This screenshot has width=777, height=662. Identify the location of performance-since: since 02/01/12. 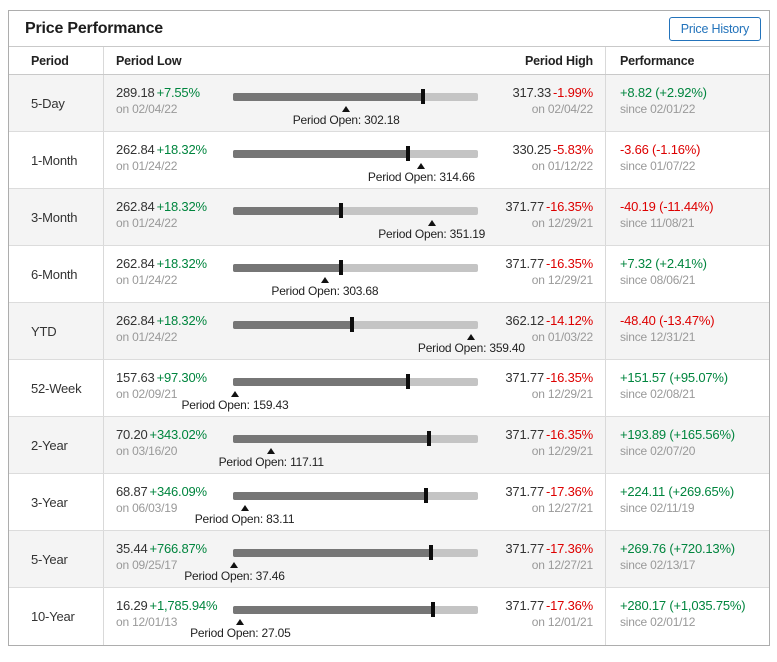
(658, 622).